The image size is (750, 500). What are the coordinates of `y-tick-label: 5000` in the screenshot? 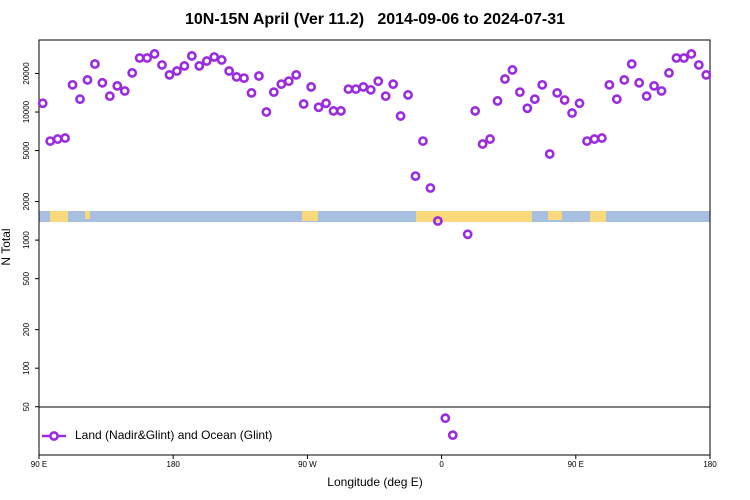 It's located at (26, 150).